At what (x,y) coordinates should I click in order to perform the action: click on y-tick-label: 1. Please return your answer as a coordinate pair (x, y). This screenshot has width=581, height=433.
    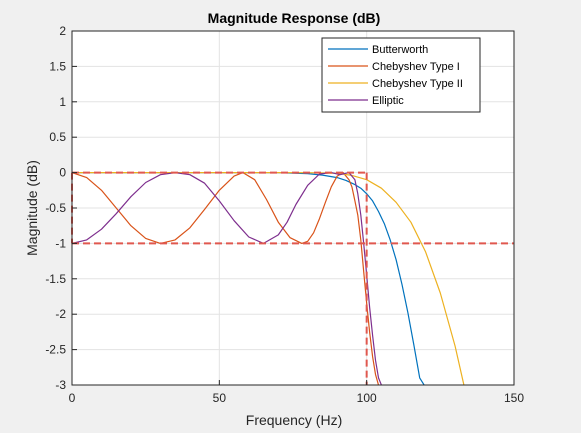
    Looking at the image, I should click on (62, 102).